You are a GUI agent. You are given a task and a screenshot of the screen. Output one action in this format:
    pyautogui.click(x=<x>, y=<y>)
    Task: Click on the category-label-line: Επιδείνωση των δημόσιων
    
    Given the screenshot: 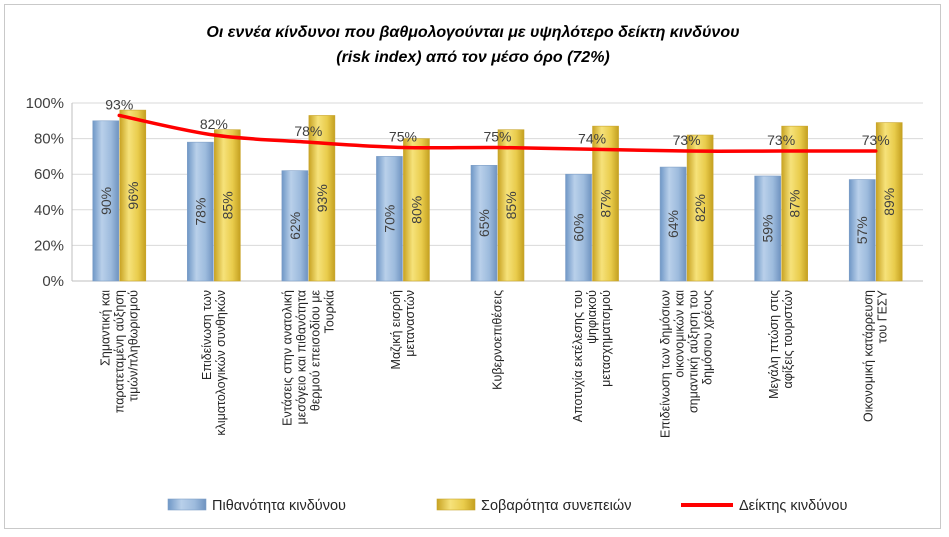 What is the action you would take?
    pyautogui.click(x=666, y=364)
    